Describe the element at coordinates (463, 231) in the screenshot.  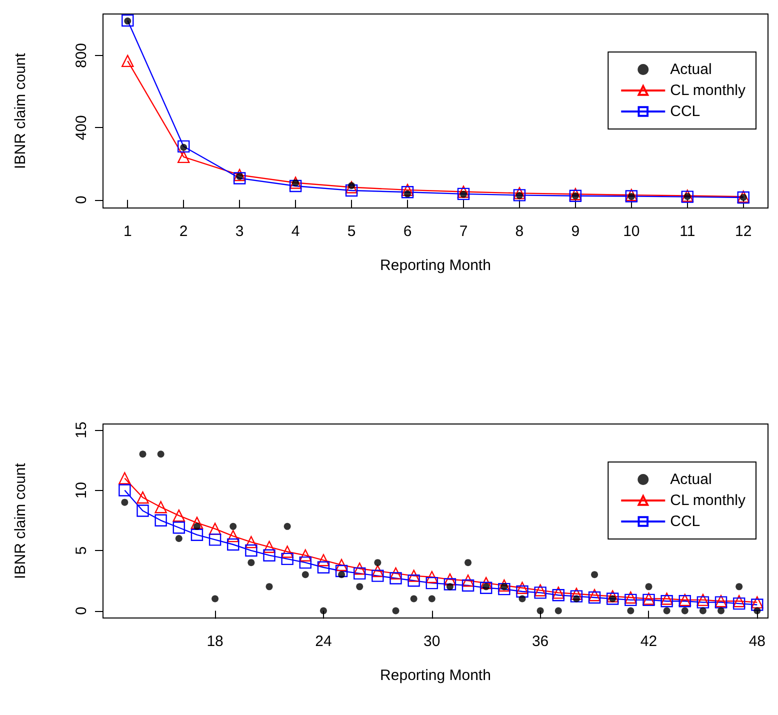
I see `x-tick-label: 7` at that location.